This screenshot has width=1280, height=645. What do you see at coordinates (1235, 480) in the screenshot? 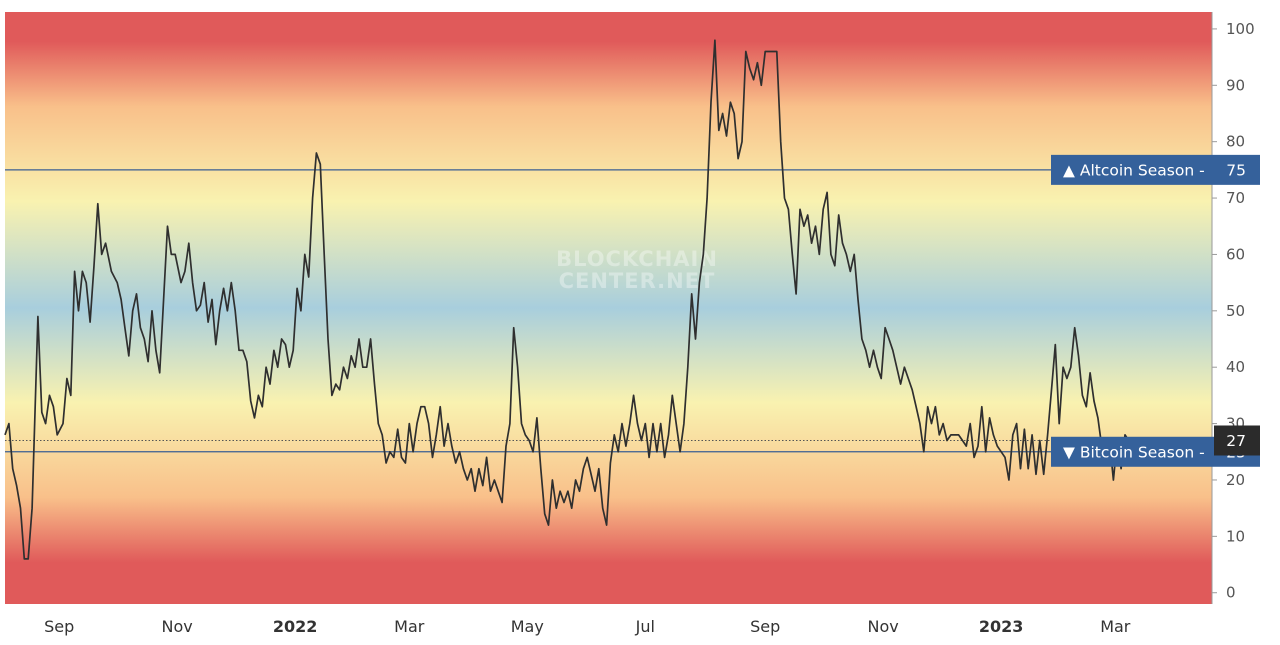
I see `y-tick-label: 20` at bounding box center [1235, 480].